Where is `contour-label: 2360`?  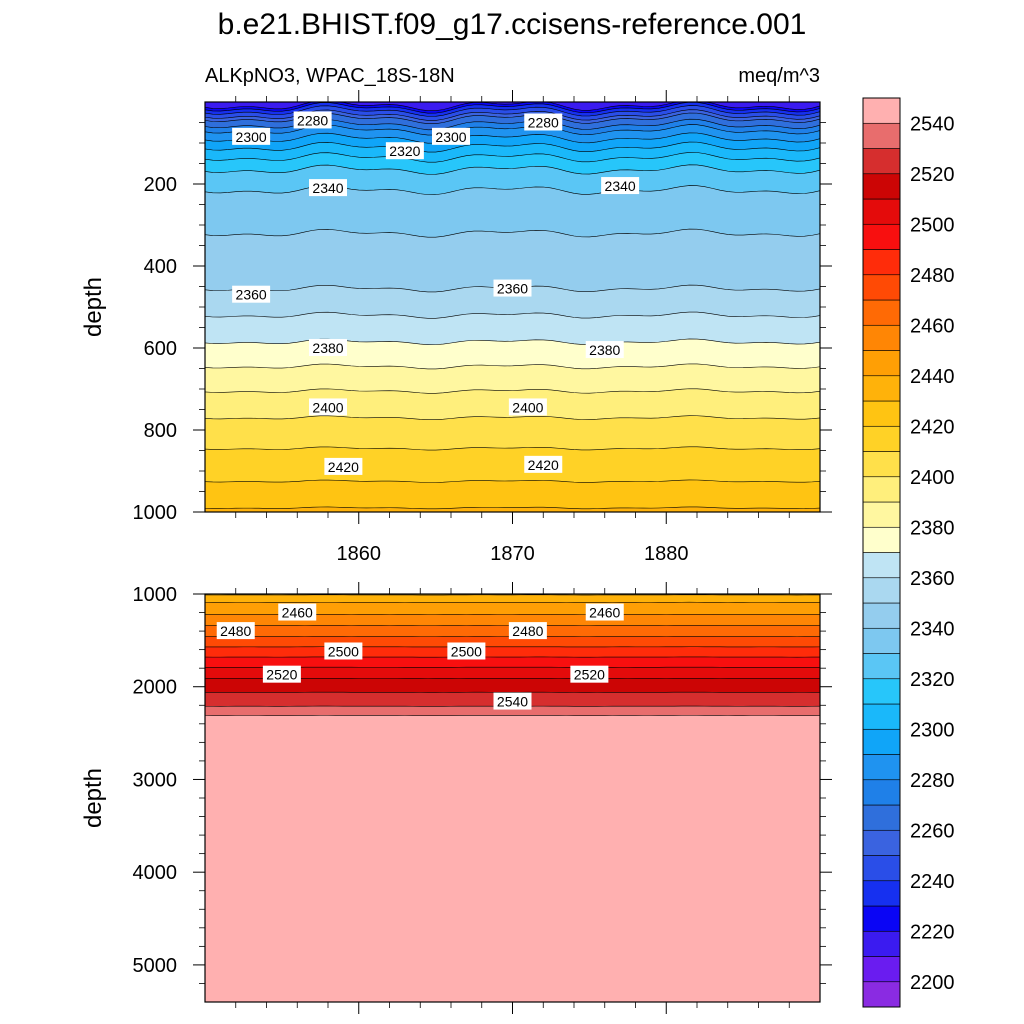
contour-label: 2360 is located at coordinates (251, 294).